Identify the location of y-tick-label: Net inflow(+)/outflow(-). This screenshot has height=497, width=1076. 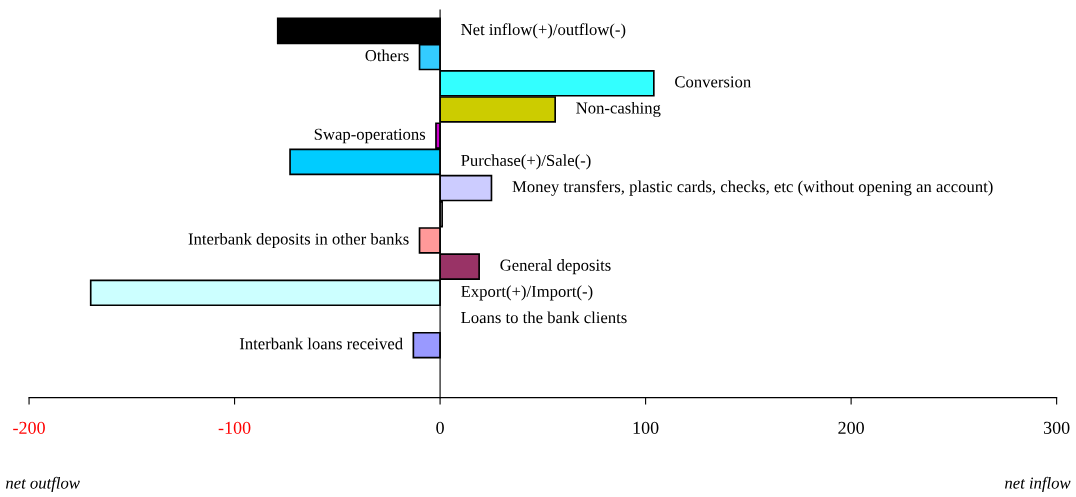
(543, 31).